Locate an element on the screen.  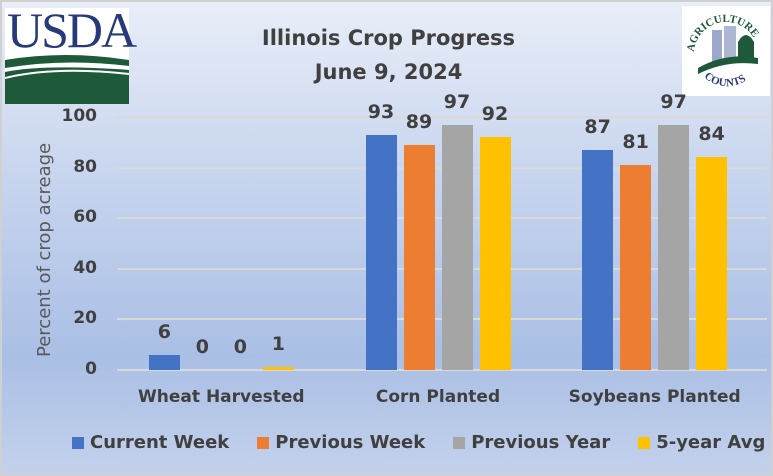
data-label: 87 is located at coordinates (597, 126).